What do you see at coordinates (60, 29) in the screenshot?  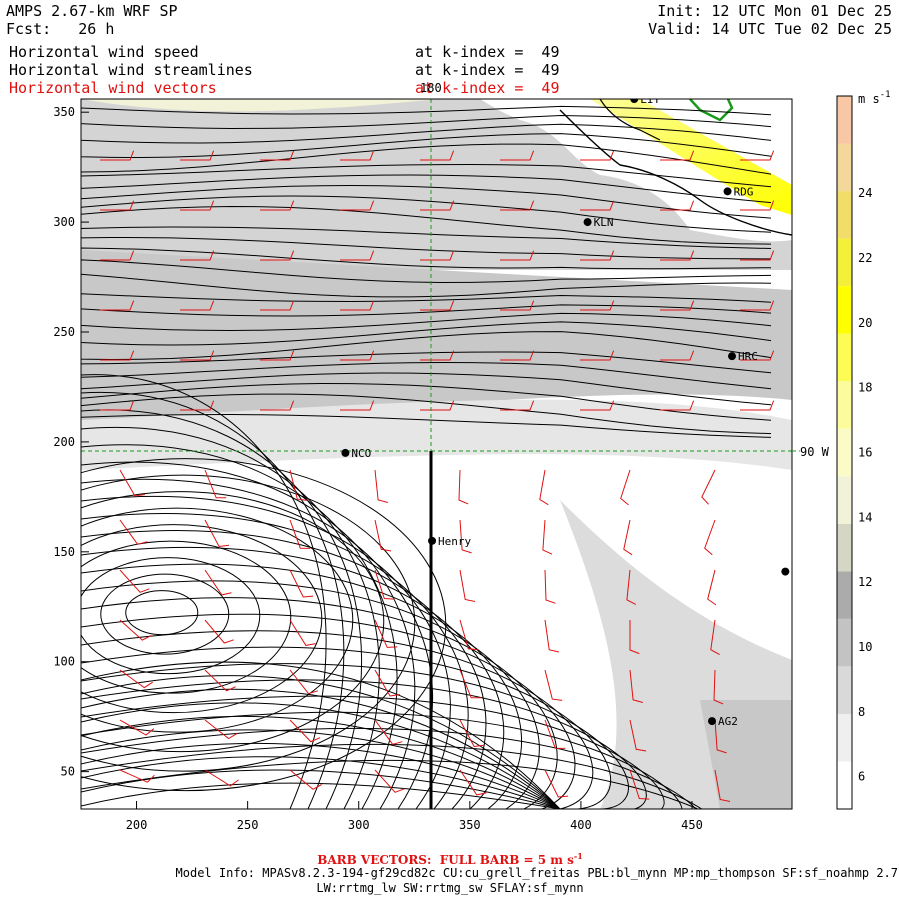 I see `forecast-hour: Fcst: 26 h` at bounding box center [60, 29].